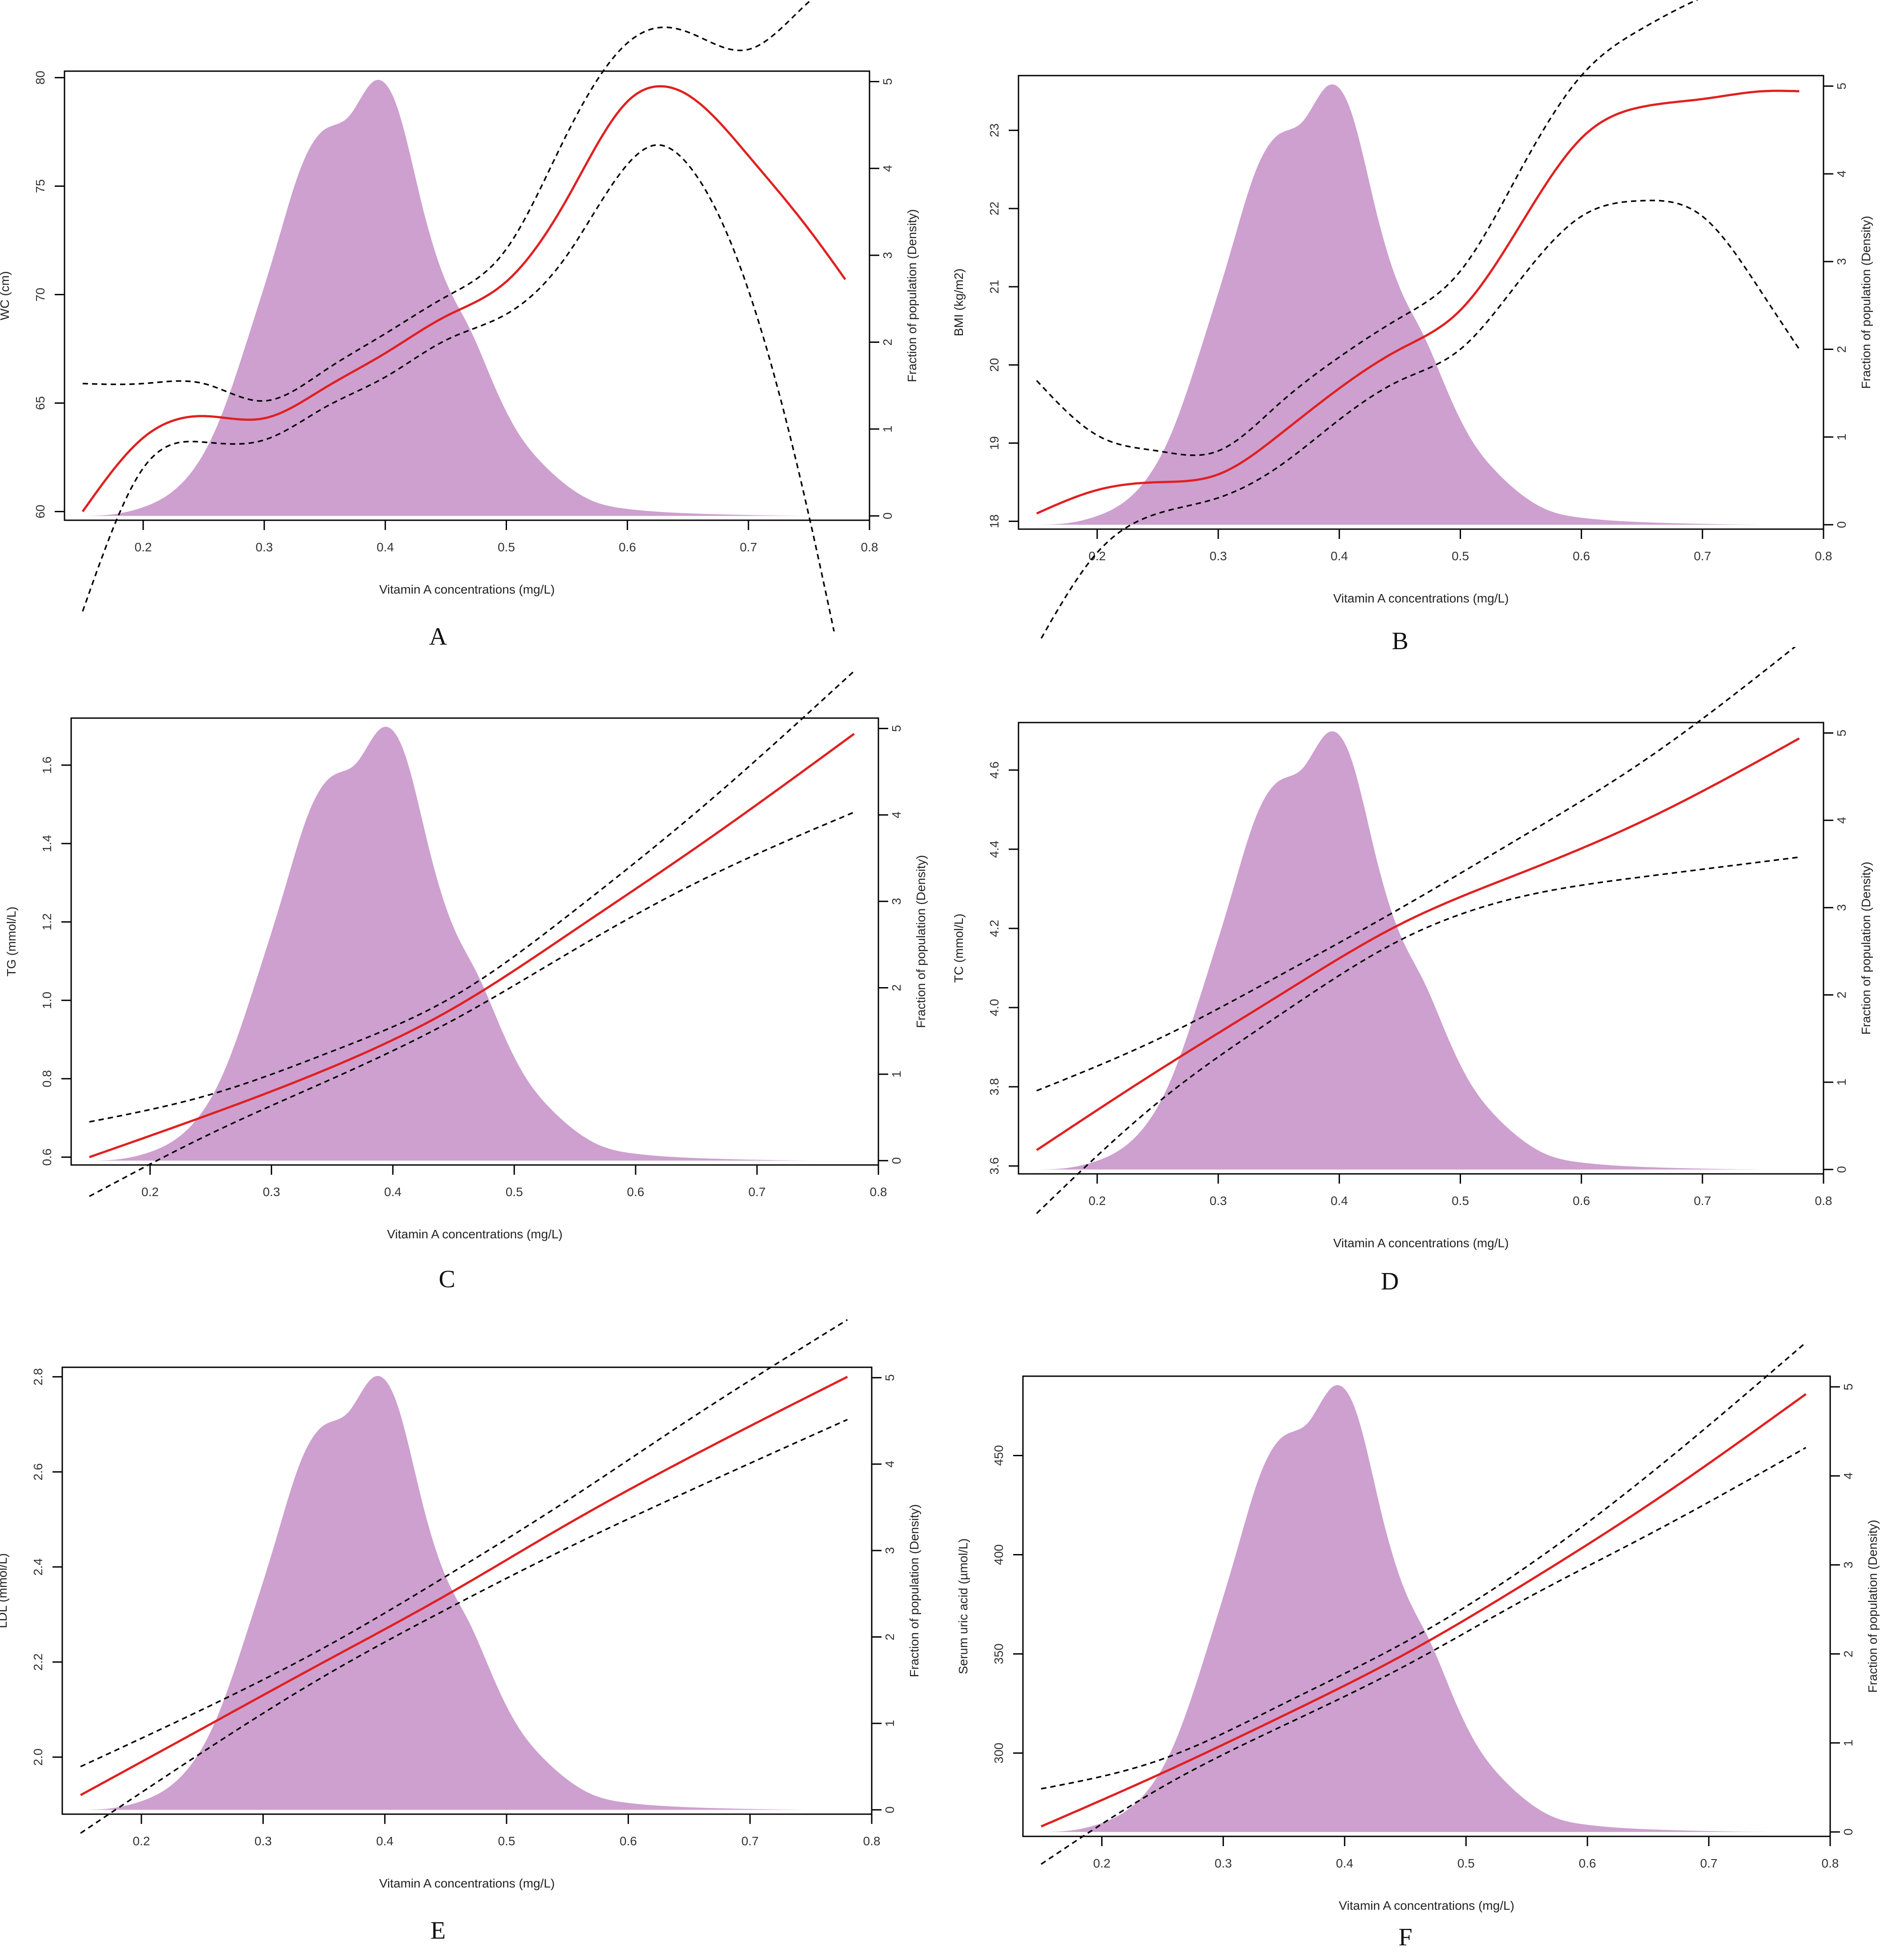 The height and width of the screenshot is (1960, 1892). Describe the element at coordinates (963, 1606) in the screenshot. I see `y-axis-title: Serum uric acid (µmol/L)` at that location.